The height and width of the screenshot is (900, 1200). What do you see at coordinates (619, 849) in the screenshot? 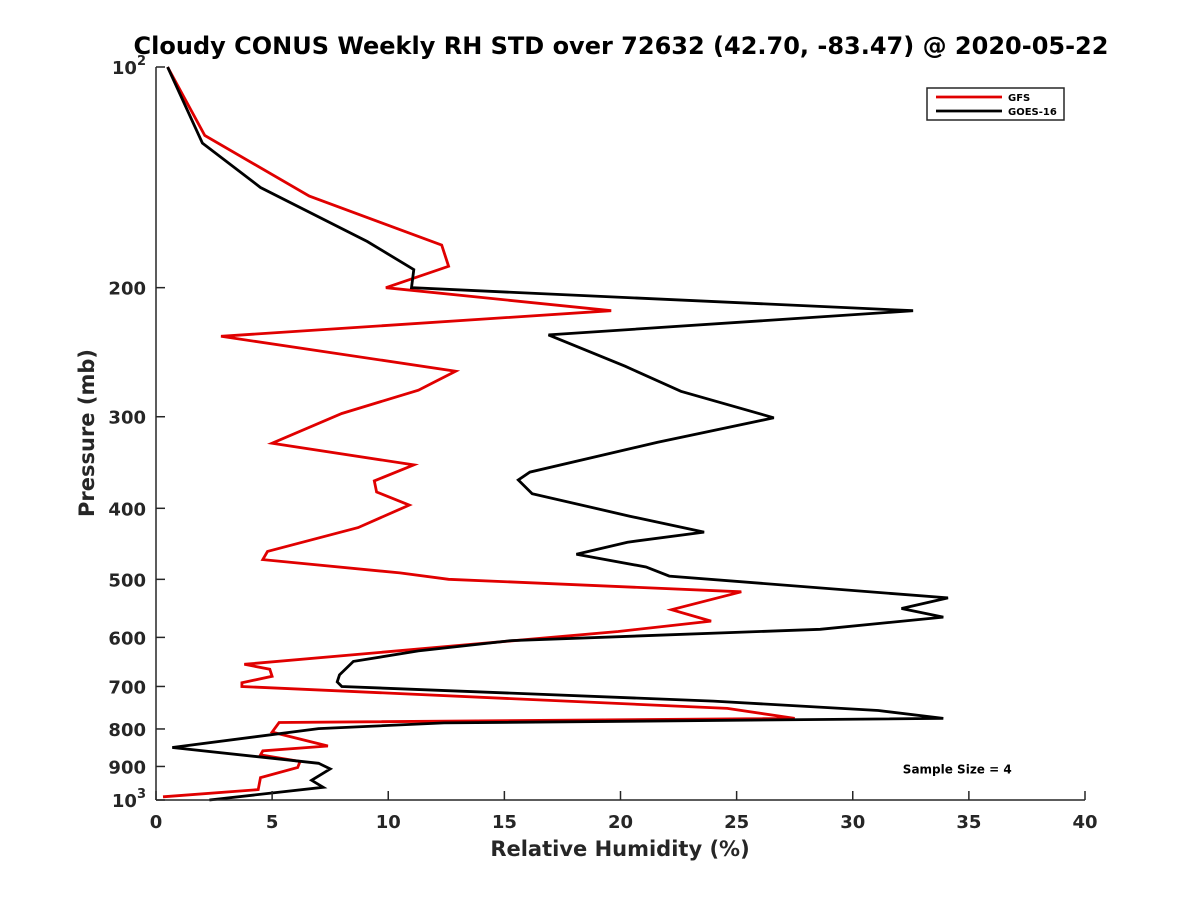
I see `x-axis-label: Relative Humidity (%)` at bounding box center [619, 849].